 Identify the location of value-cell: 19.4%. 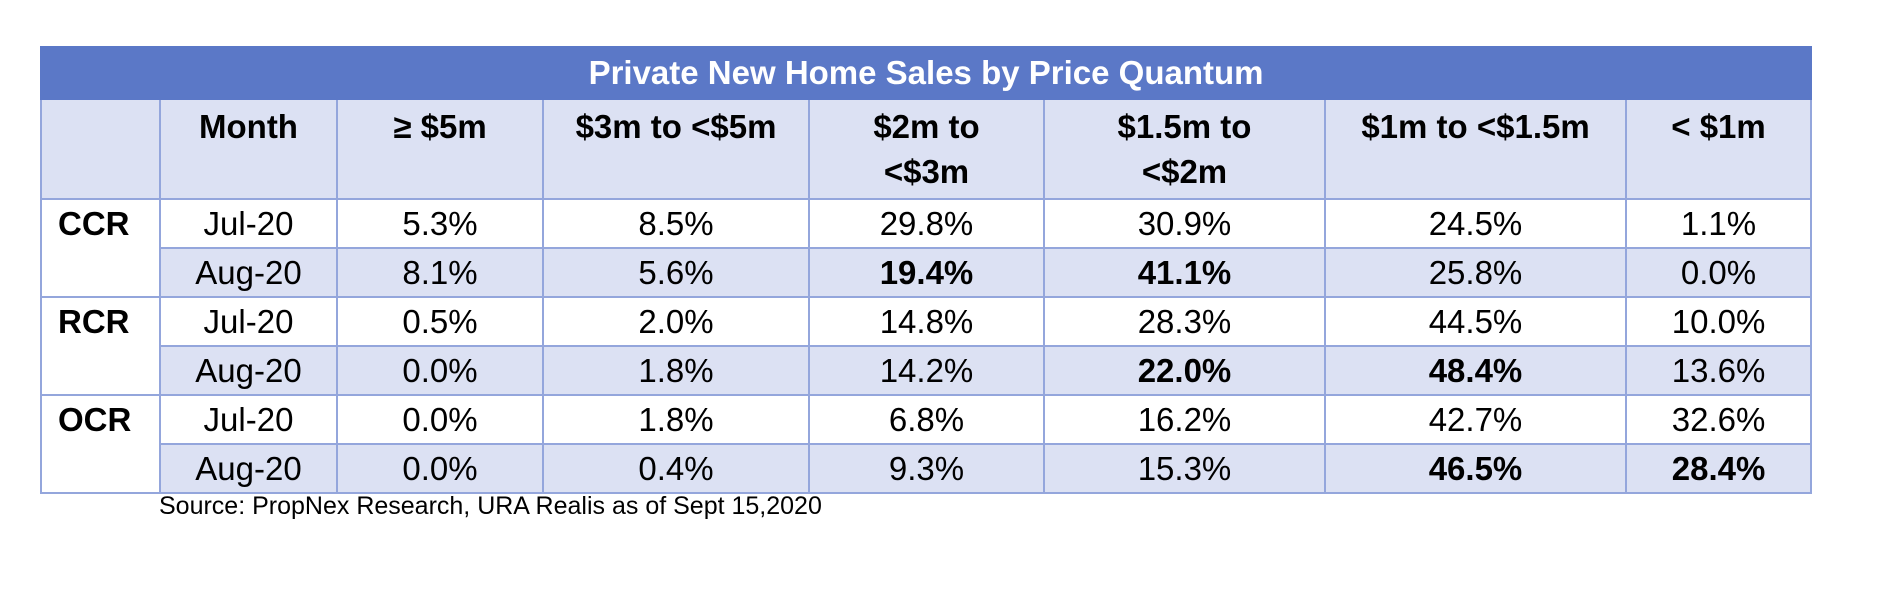
(926, 272).